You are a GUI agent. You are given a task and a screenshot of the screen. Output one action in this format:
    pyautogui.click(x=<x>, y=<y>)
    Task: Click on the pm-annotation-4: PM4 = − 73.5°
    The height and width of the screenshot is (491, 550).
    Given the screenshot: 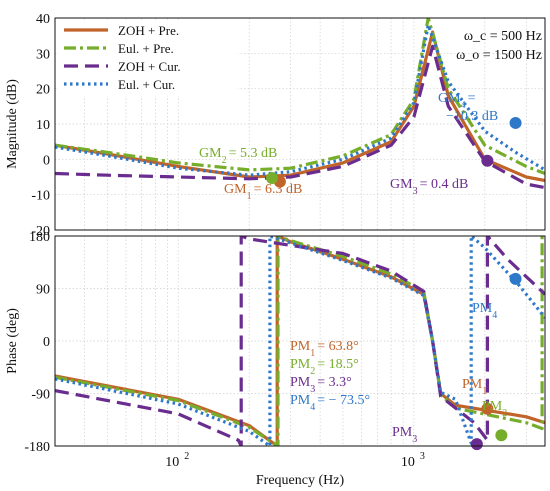 What is the action you would take?
    pyautogui.click(x=330, y=403)
    